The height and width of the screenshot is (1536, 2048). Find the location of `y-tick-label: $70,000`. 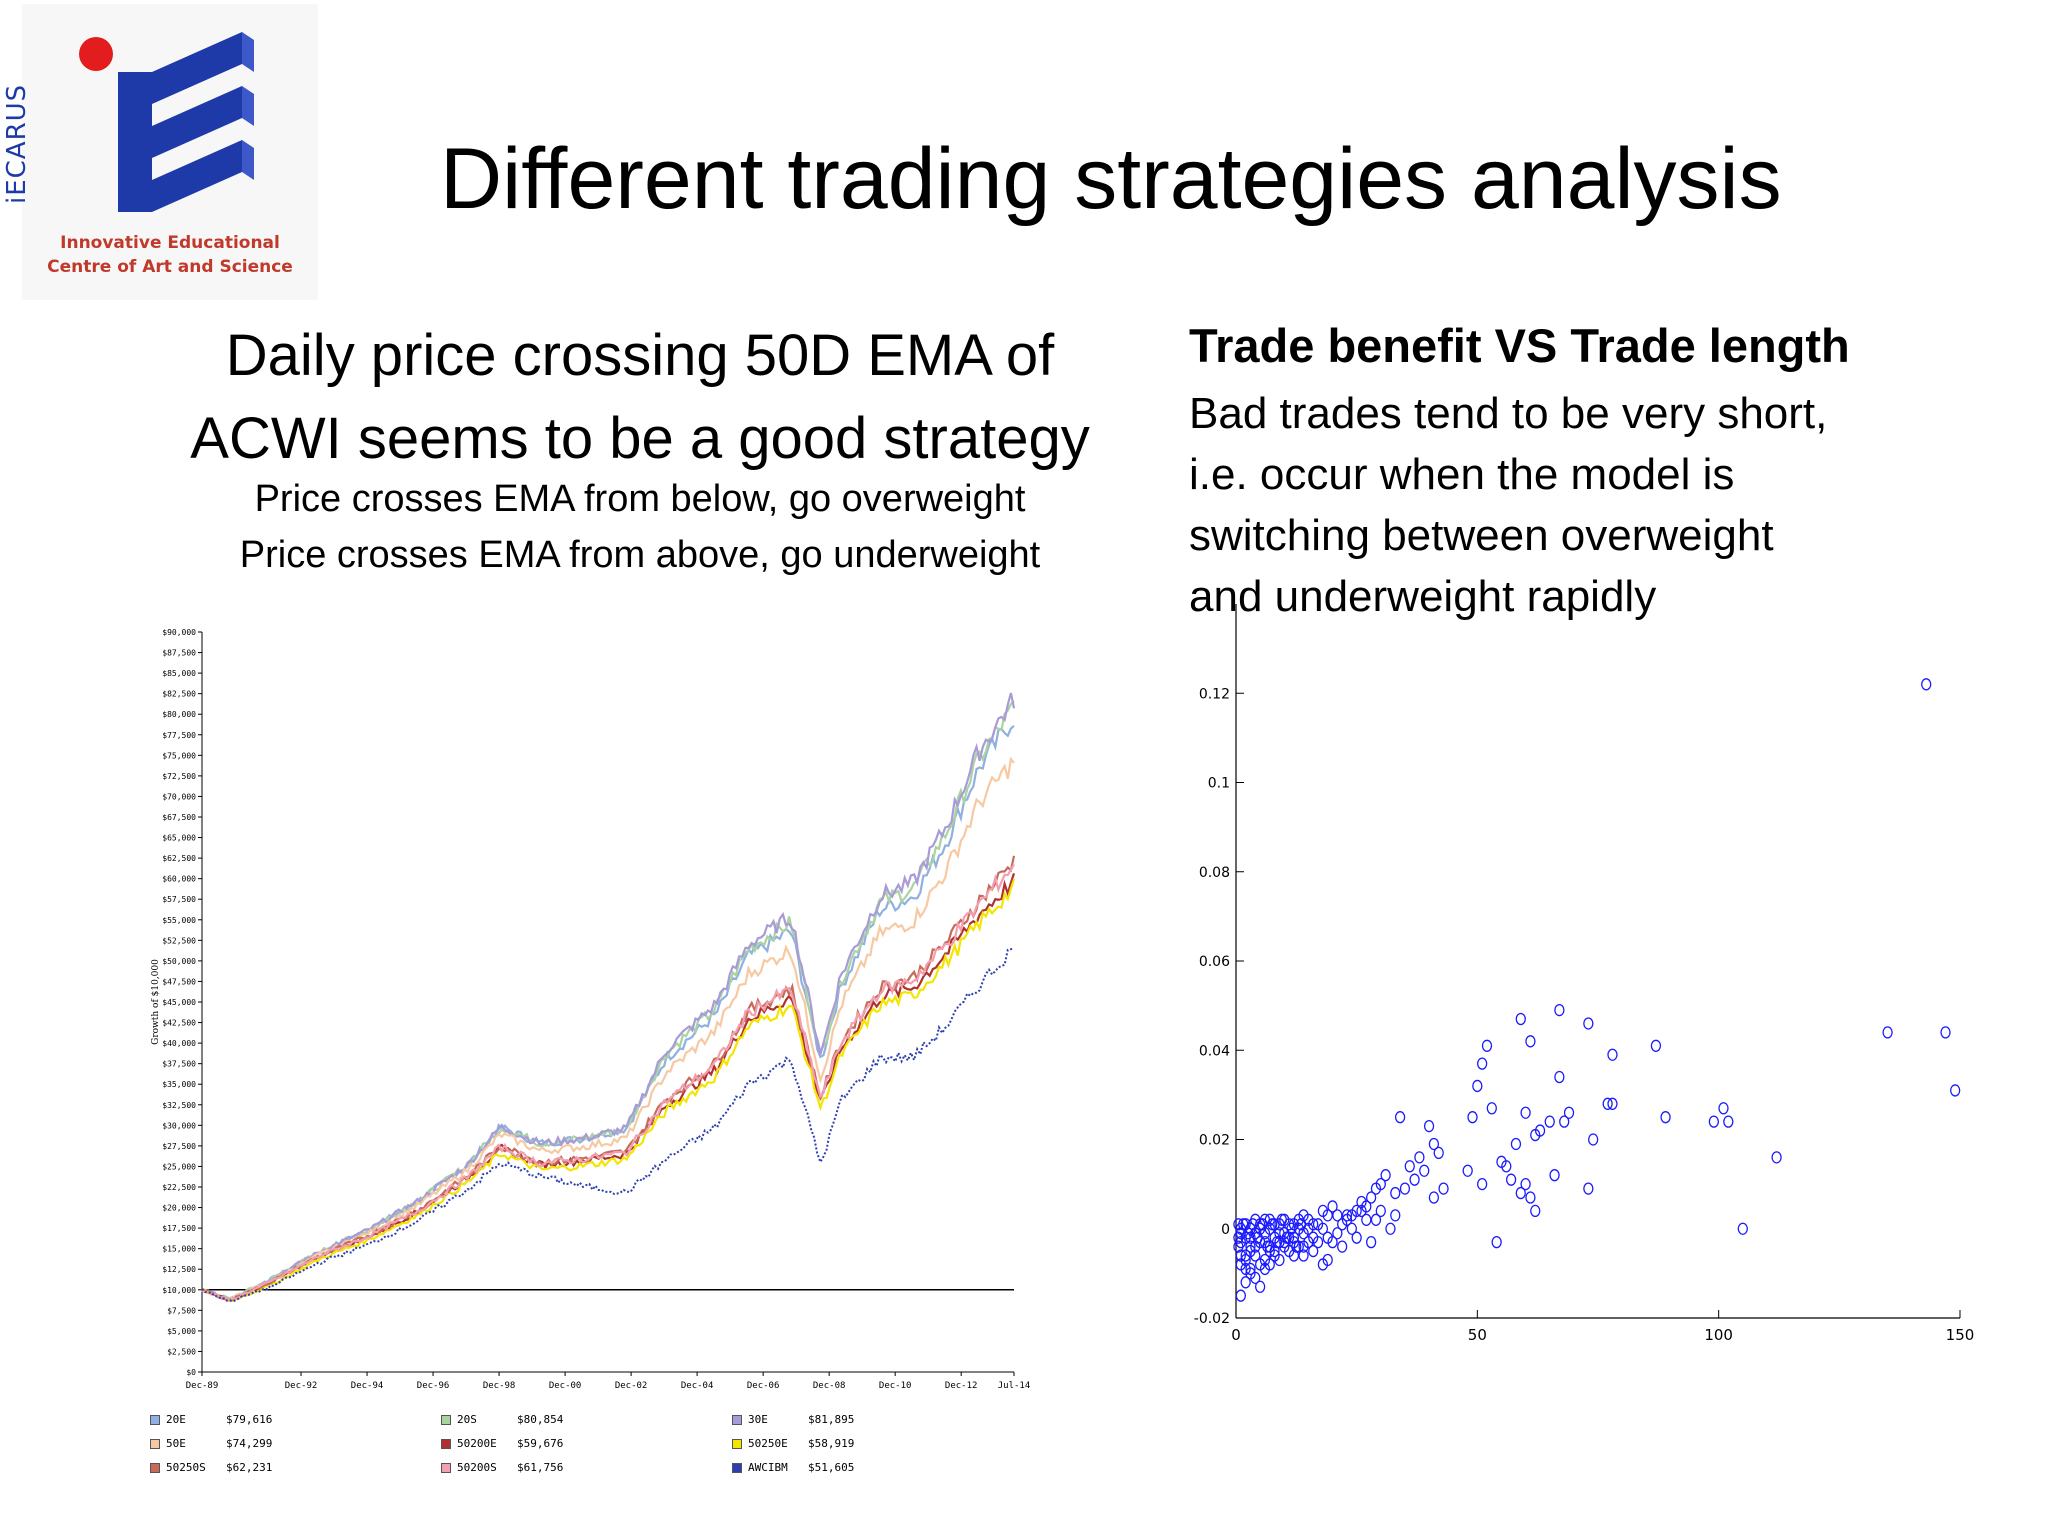

y-tick-label: $70,000 is located at coordinates (179, 796).